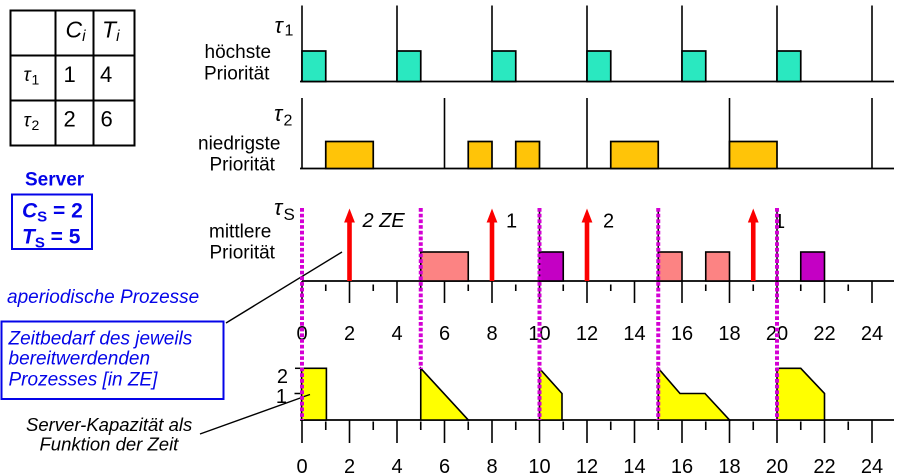 The width and height of the screenshot is (901, 476). What do you see at coordinates (103, 297) in the screenshot?
I see `svg-text: aperiodische Prozesse` at bounding box center [103, 297].